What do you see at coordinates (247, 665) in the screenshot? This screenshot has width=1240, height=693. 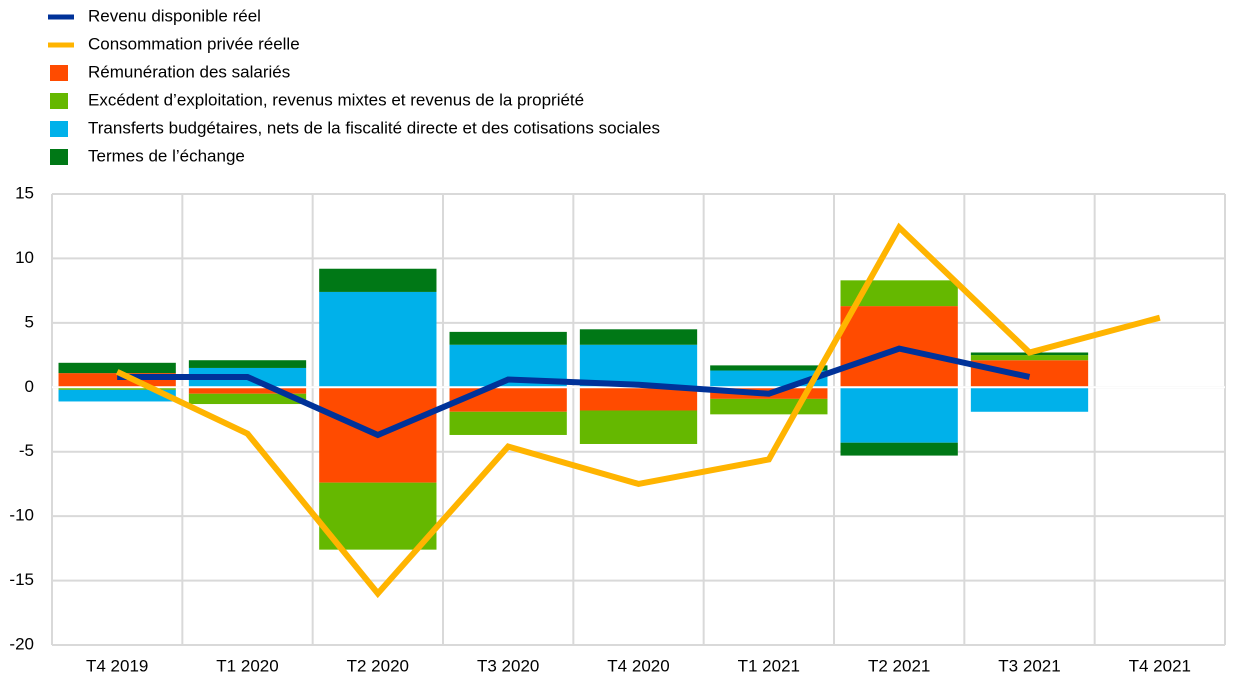 I see `x-tick-label: T1 2020` at bounding box center [247, 665].